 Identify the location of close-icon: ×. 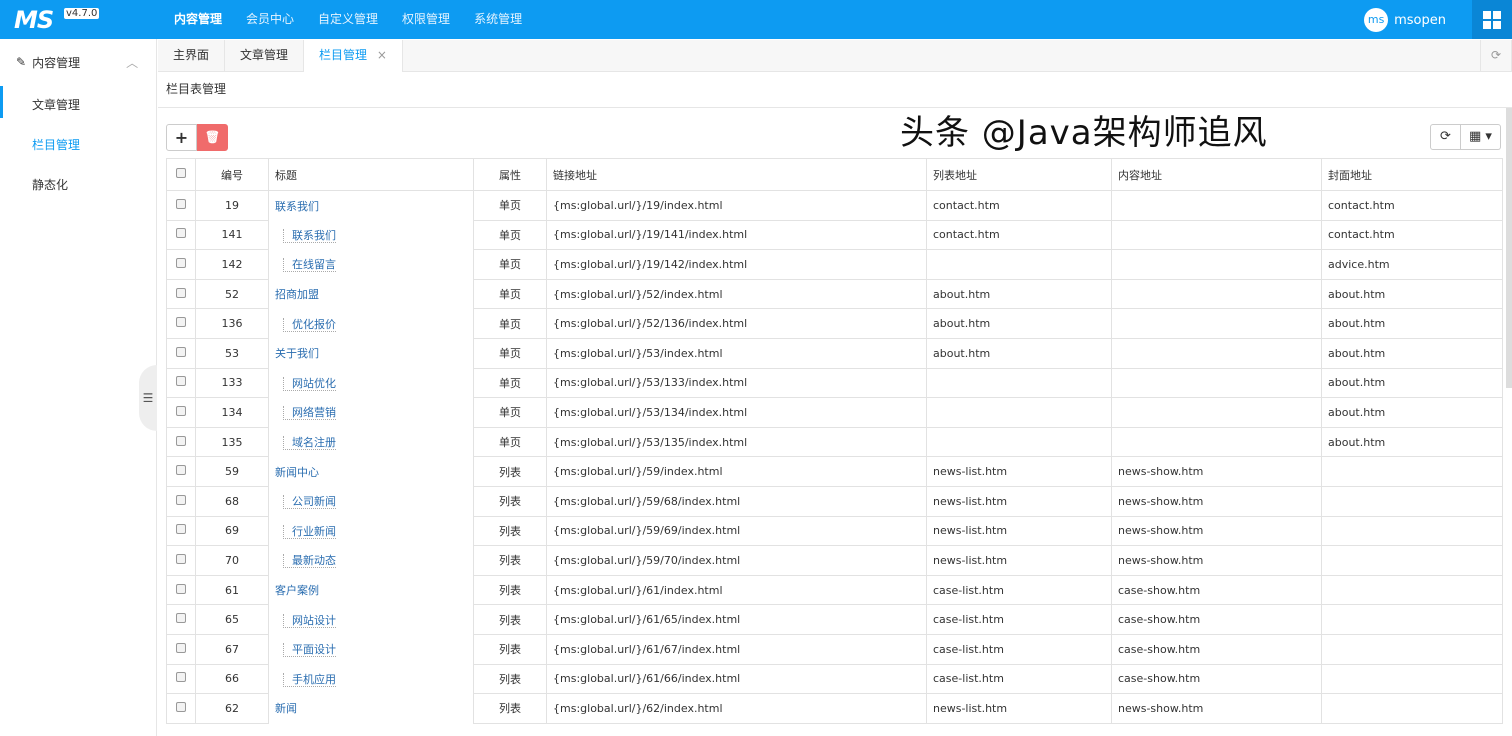
(381, 55).